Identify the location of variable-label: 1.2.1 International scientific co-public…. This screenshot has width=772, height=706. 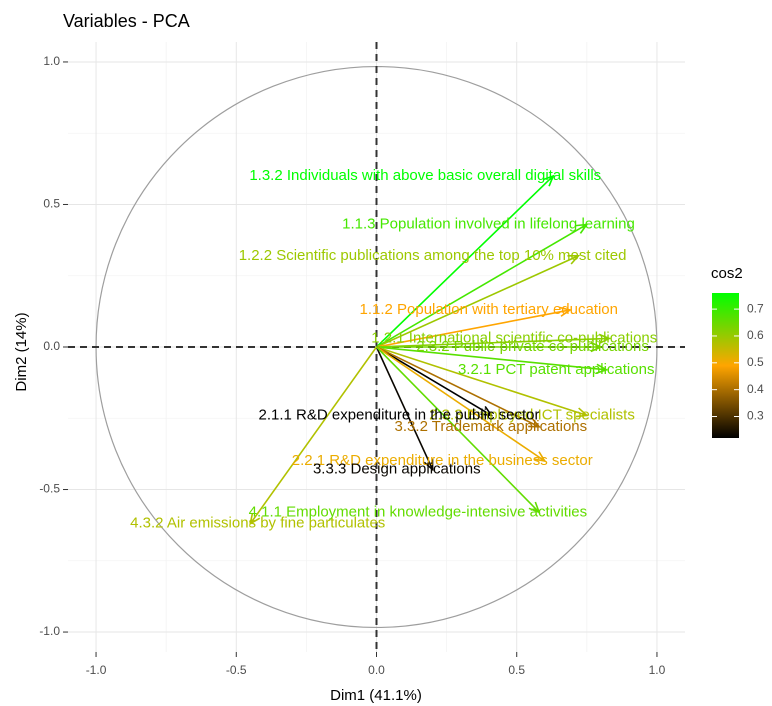
(514, 337).